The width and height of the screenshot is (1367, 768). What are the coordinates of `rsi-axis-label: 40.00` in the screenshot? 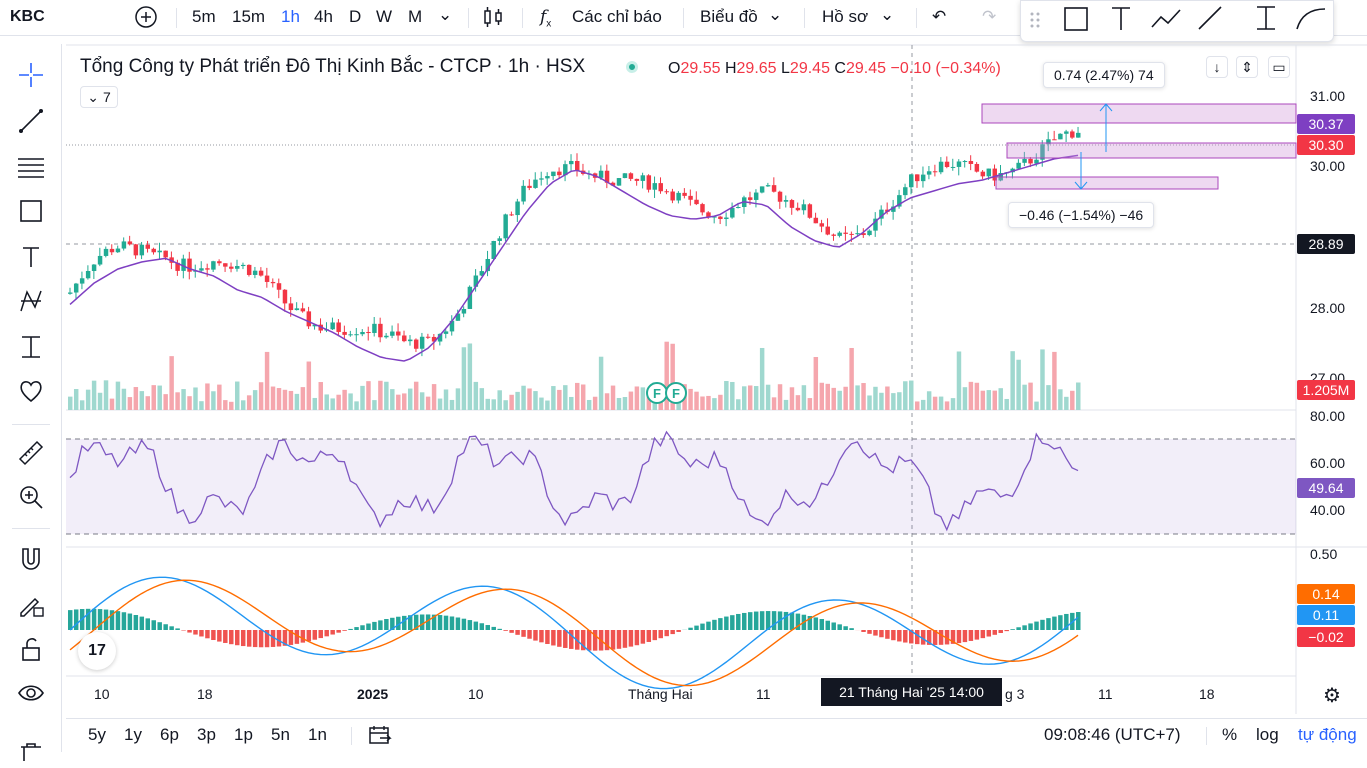 It's located at (1327, 510).